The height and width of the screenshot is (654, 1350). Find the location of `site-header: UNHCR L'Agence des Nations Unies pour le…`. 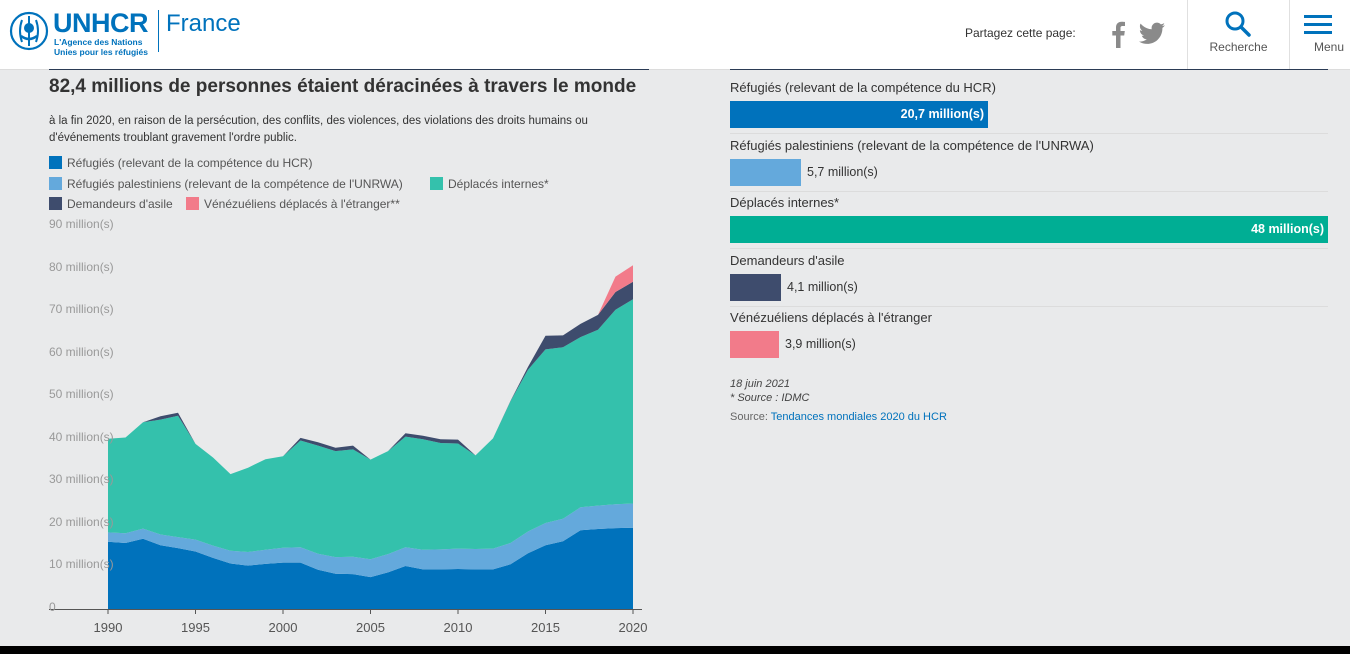

site-header: UNHCR L'Agence des Nations Unies pour le… is located at coordinates (675, 35).